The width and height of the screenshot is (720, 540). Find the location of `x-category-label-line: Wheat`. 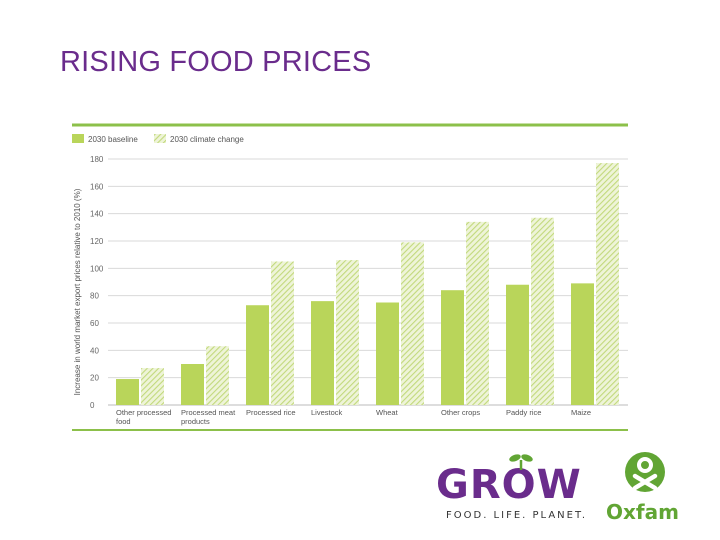

x-category-label-line: Wheat is located at coordinates (387, 412).